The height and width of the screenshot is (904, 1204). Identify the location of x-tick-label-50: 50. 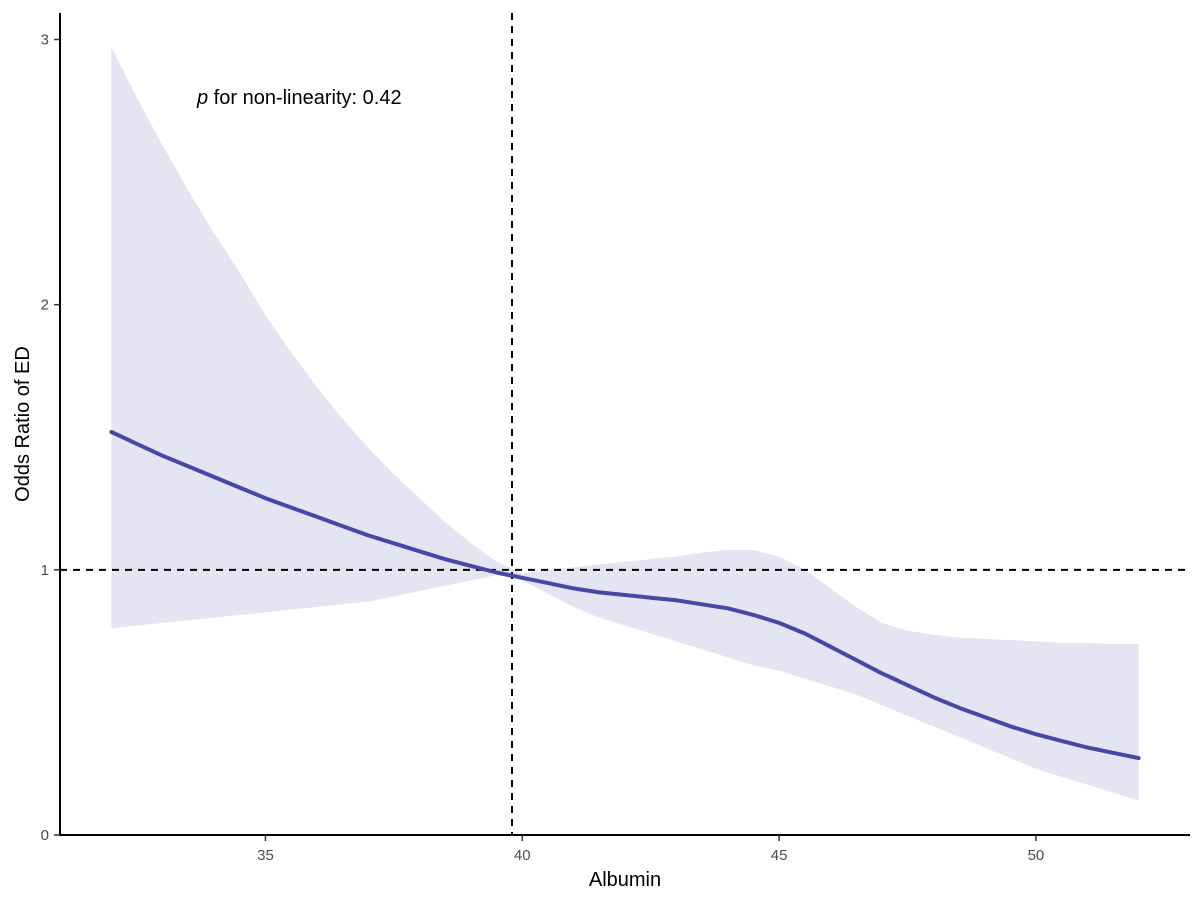
(1036, 855).